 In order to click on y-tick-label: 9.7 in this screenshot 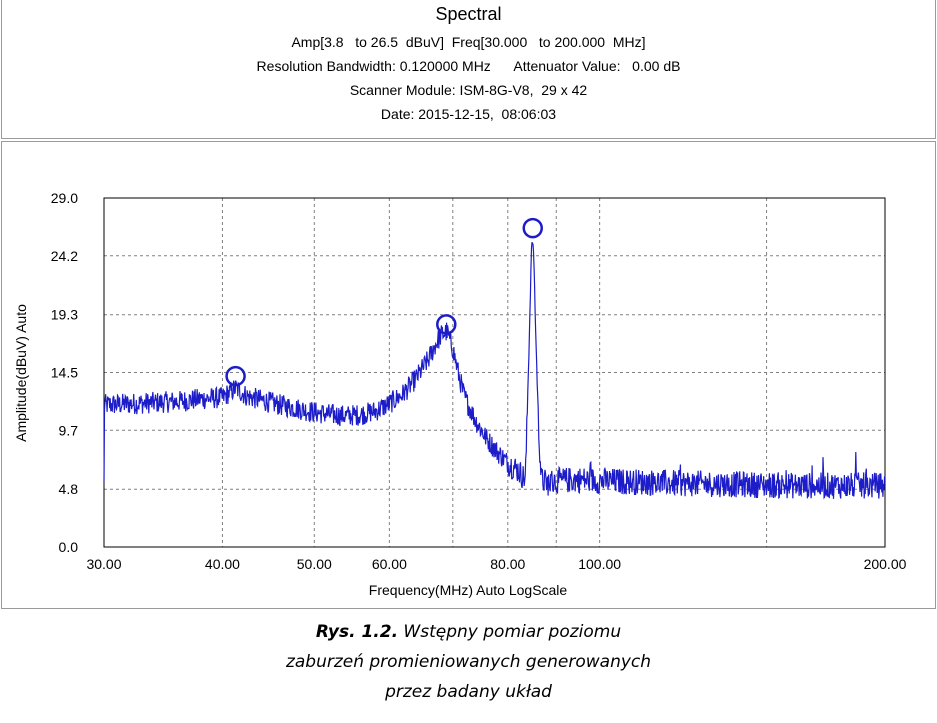, I will do `click(69, 430)`.